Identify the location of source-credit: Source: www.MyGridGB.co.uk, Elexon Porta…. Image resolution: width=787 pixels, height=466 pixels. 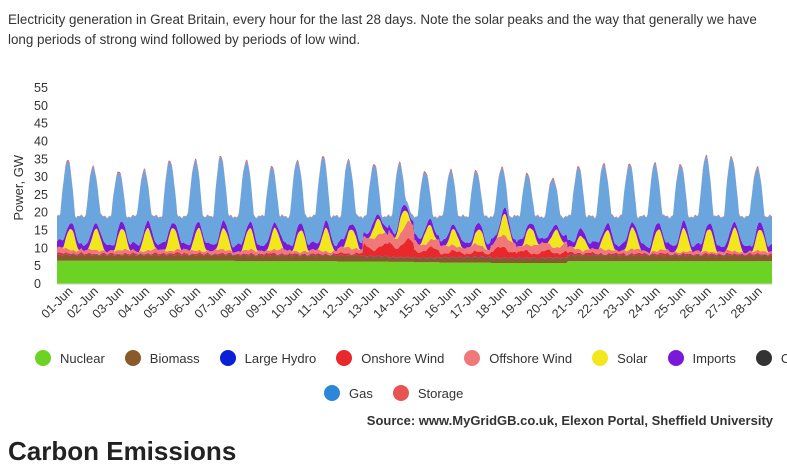
(569, 420).